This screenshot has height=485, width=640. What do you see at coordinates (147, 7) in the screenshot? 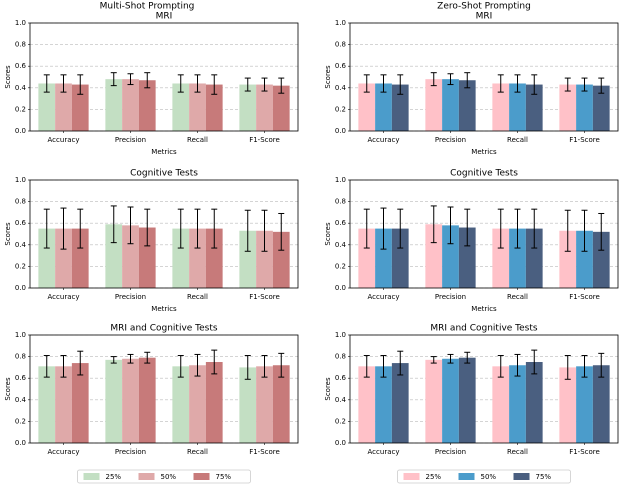
I see `column-title: Multi-Shot Prompting` at bounding box center [147, 7].